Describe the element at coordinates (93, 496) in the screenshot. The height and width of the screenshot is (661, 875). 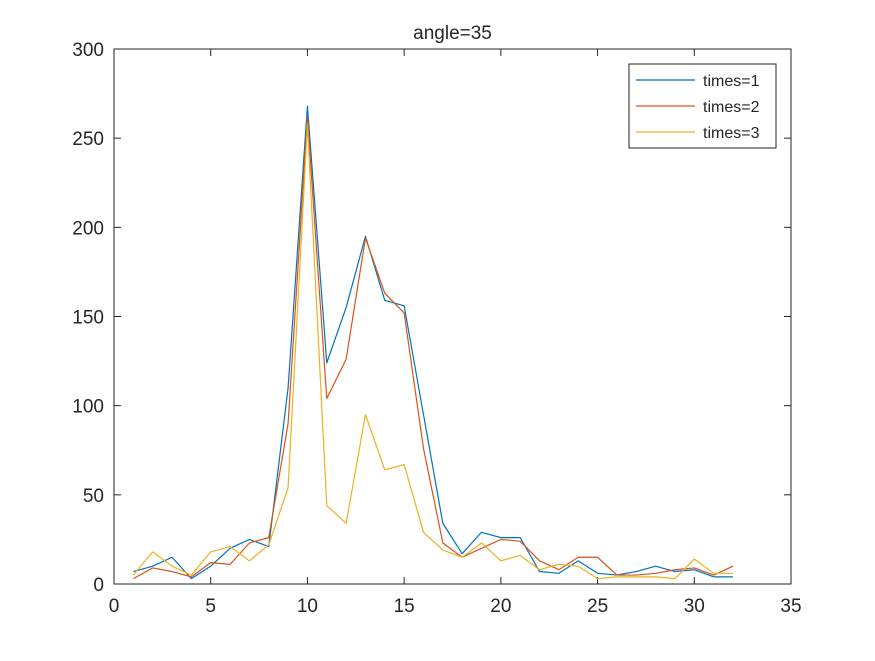
I see `y-tick-label: 50` at that location.